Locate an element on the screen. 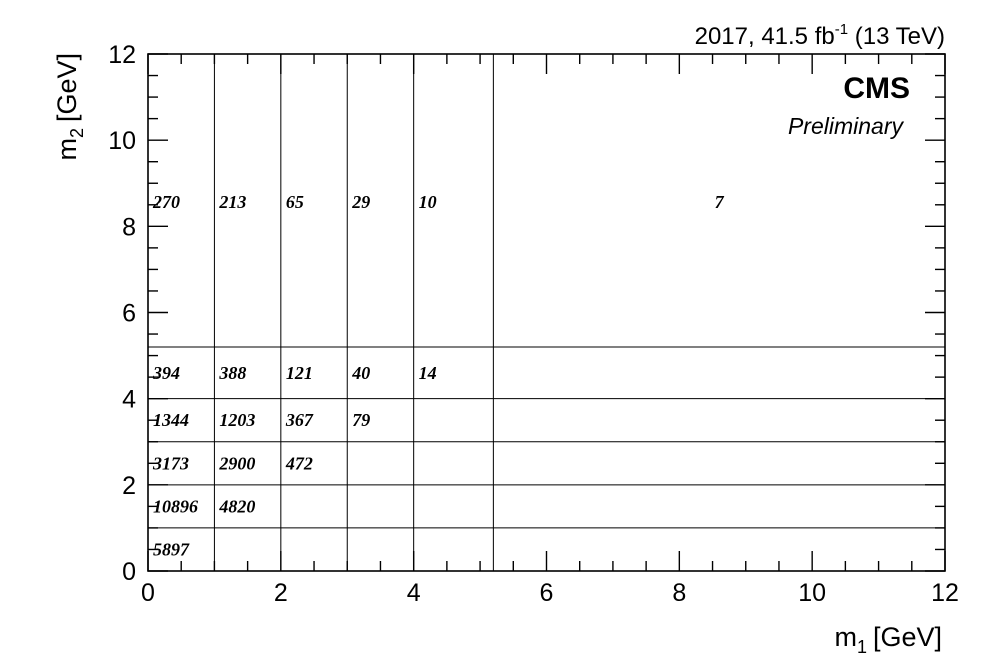 This screenshot has height=672, width=996. cell-value-label: 367 is located at coordinates (299, 420).